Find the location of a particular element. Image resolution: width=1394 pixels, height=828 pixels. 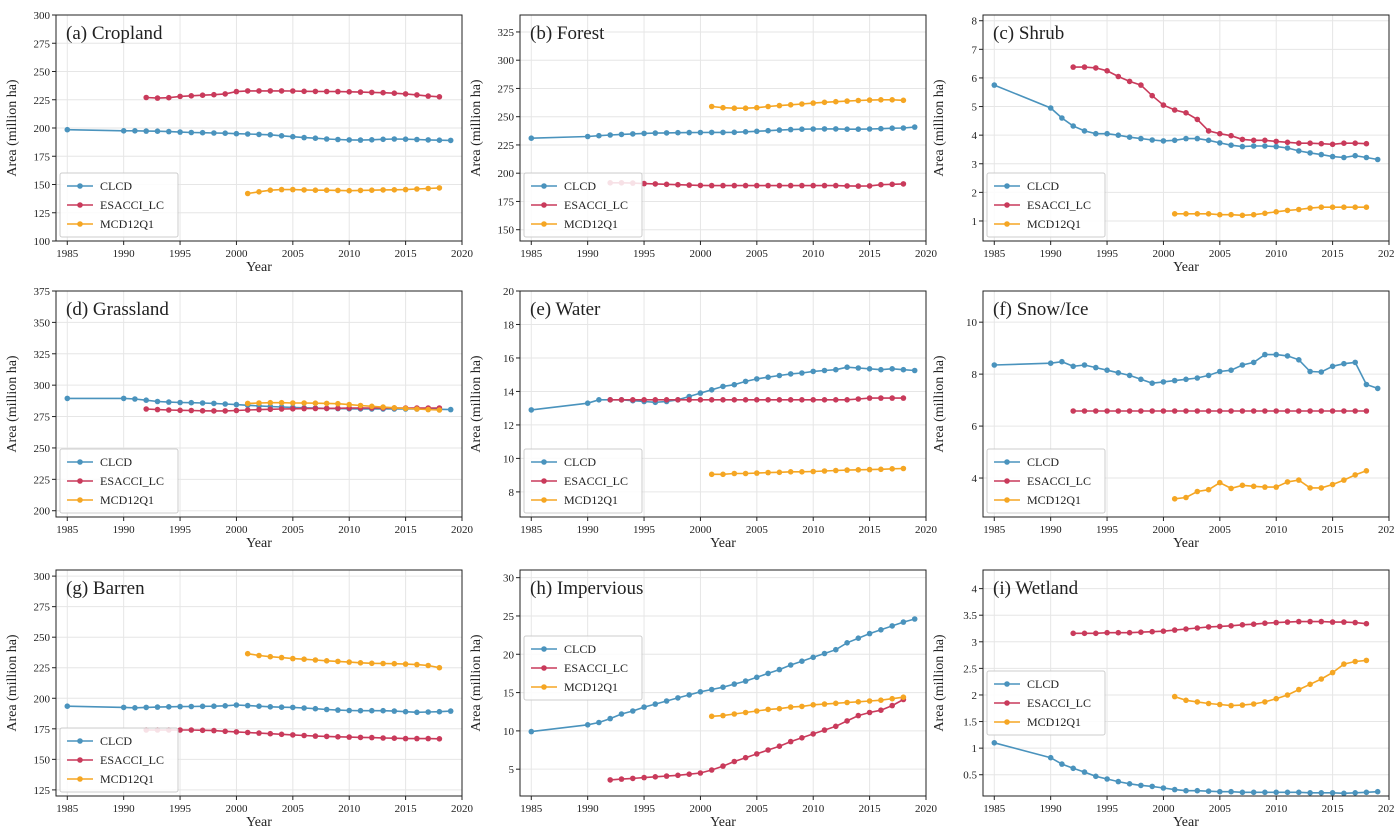

legend: CLCD ESACCI_LC MCD12Q1 is located at coordinates (1046, 703).